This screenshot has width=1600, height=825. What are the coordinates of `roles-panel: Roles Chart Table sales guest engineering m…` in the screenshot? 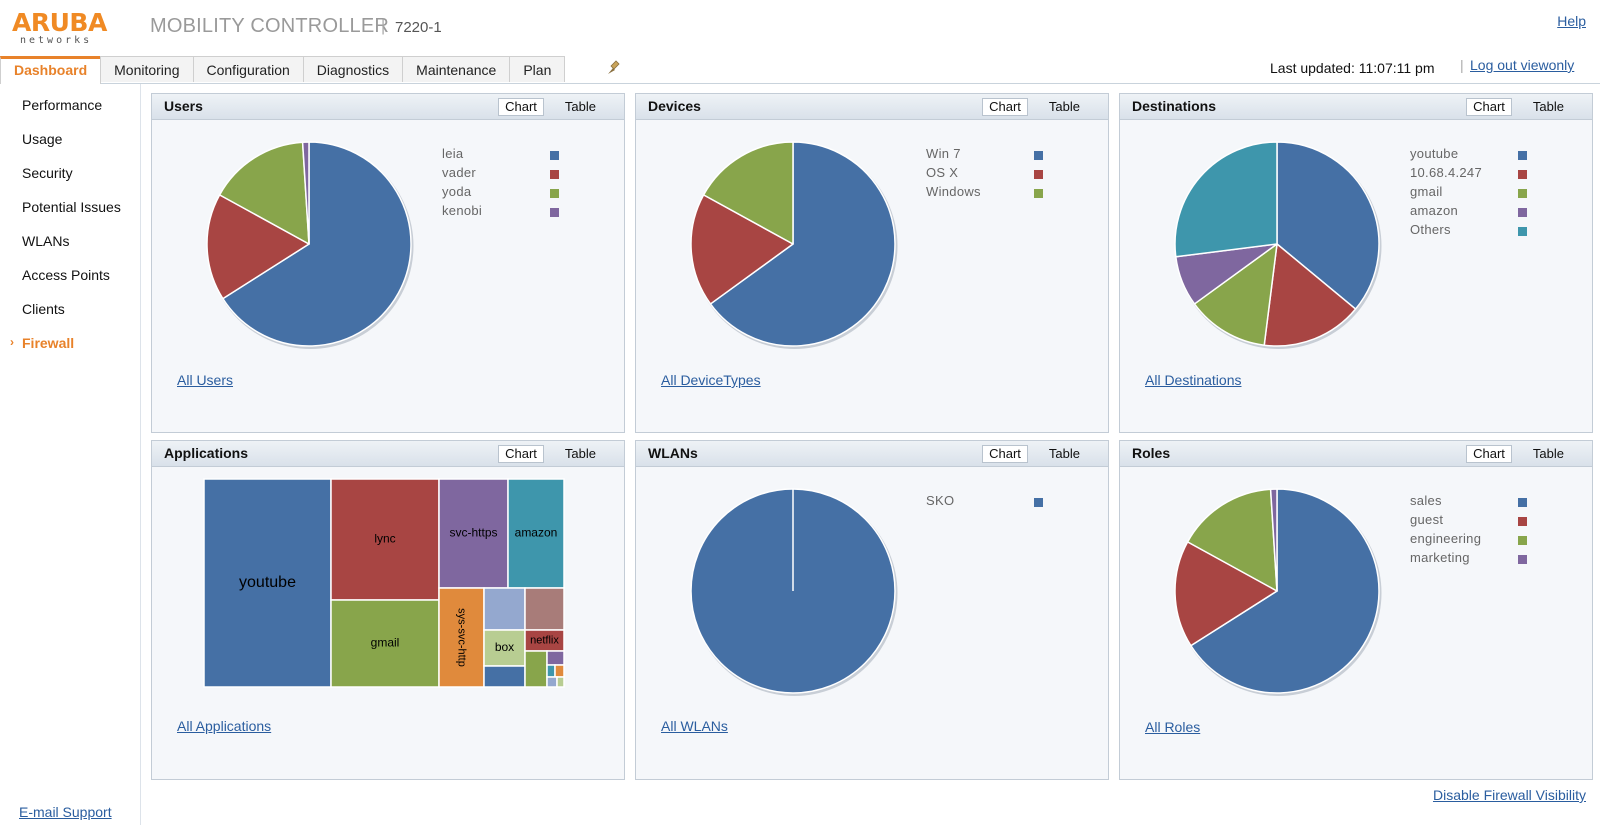 It's located at (1356, 610).